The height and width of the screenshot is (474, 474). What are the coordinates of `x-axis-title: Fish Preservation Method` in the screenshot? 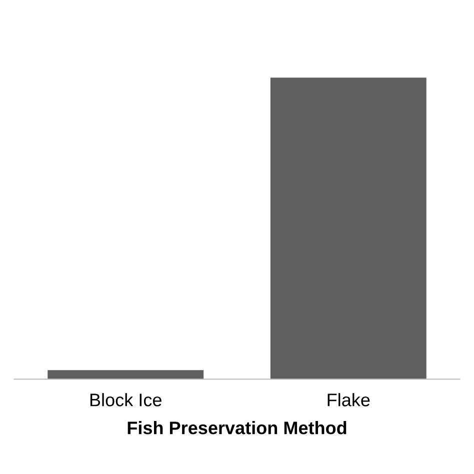 It's located at (237, 427).